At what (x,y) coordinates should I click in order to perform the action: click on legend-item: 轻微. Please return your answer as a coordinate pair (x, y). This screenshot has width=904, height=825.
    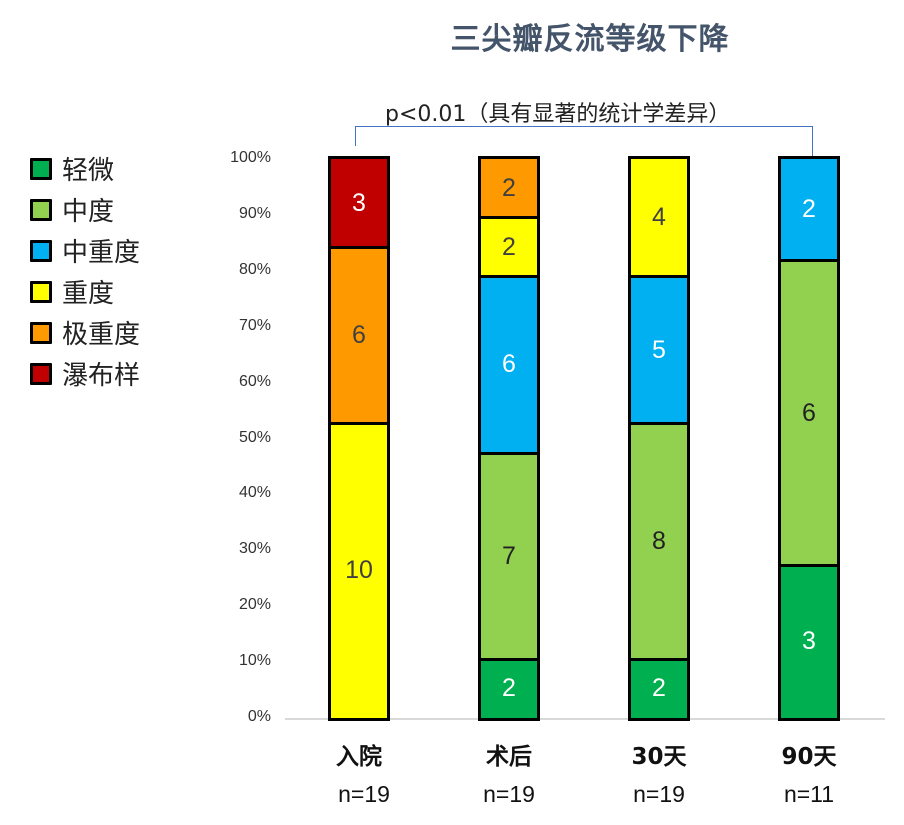
    Looking at the image, I should click on (85, 168).